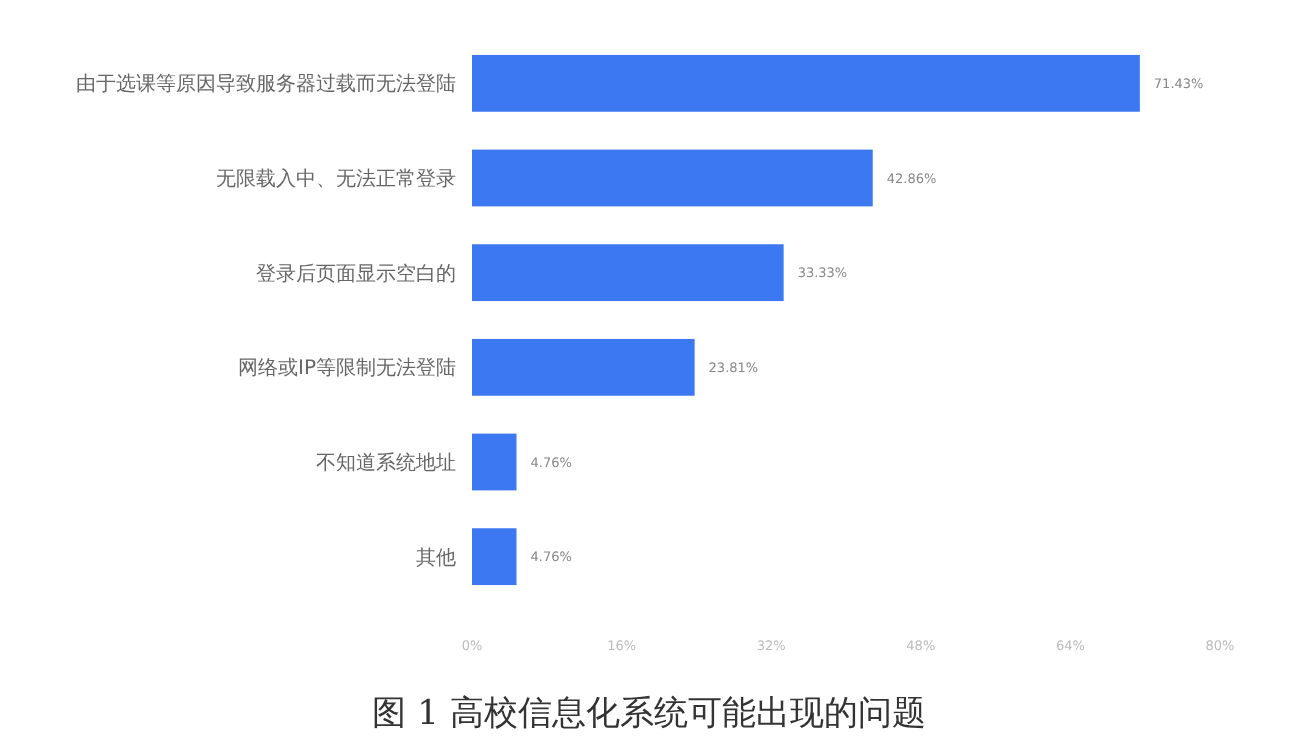 Image resolution: width=1298 pixels, height=756 pixels. I want to click on text: 图 1 高校信息化系统可能出现的问题, so click(649, 714).